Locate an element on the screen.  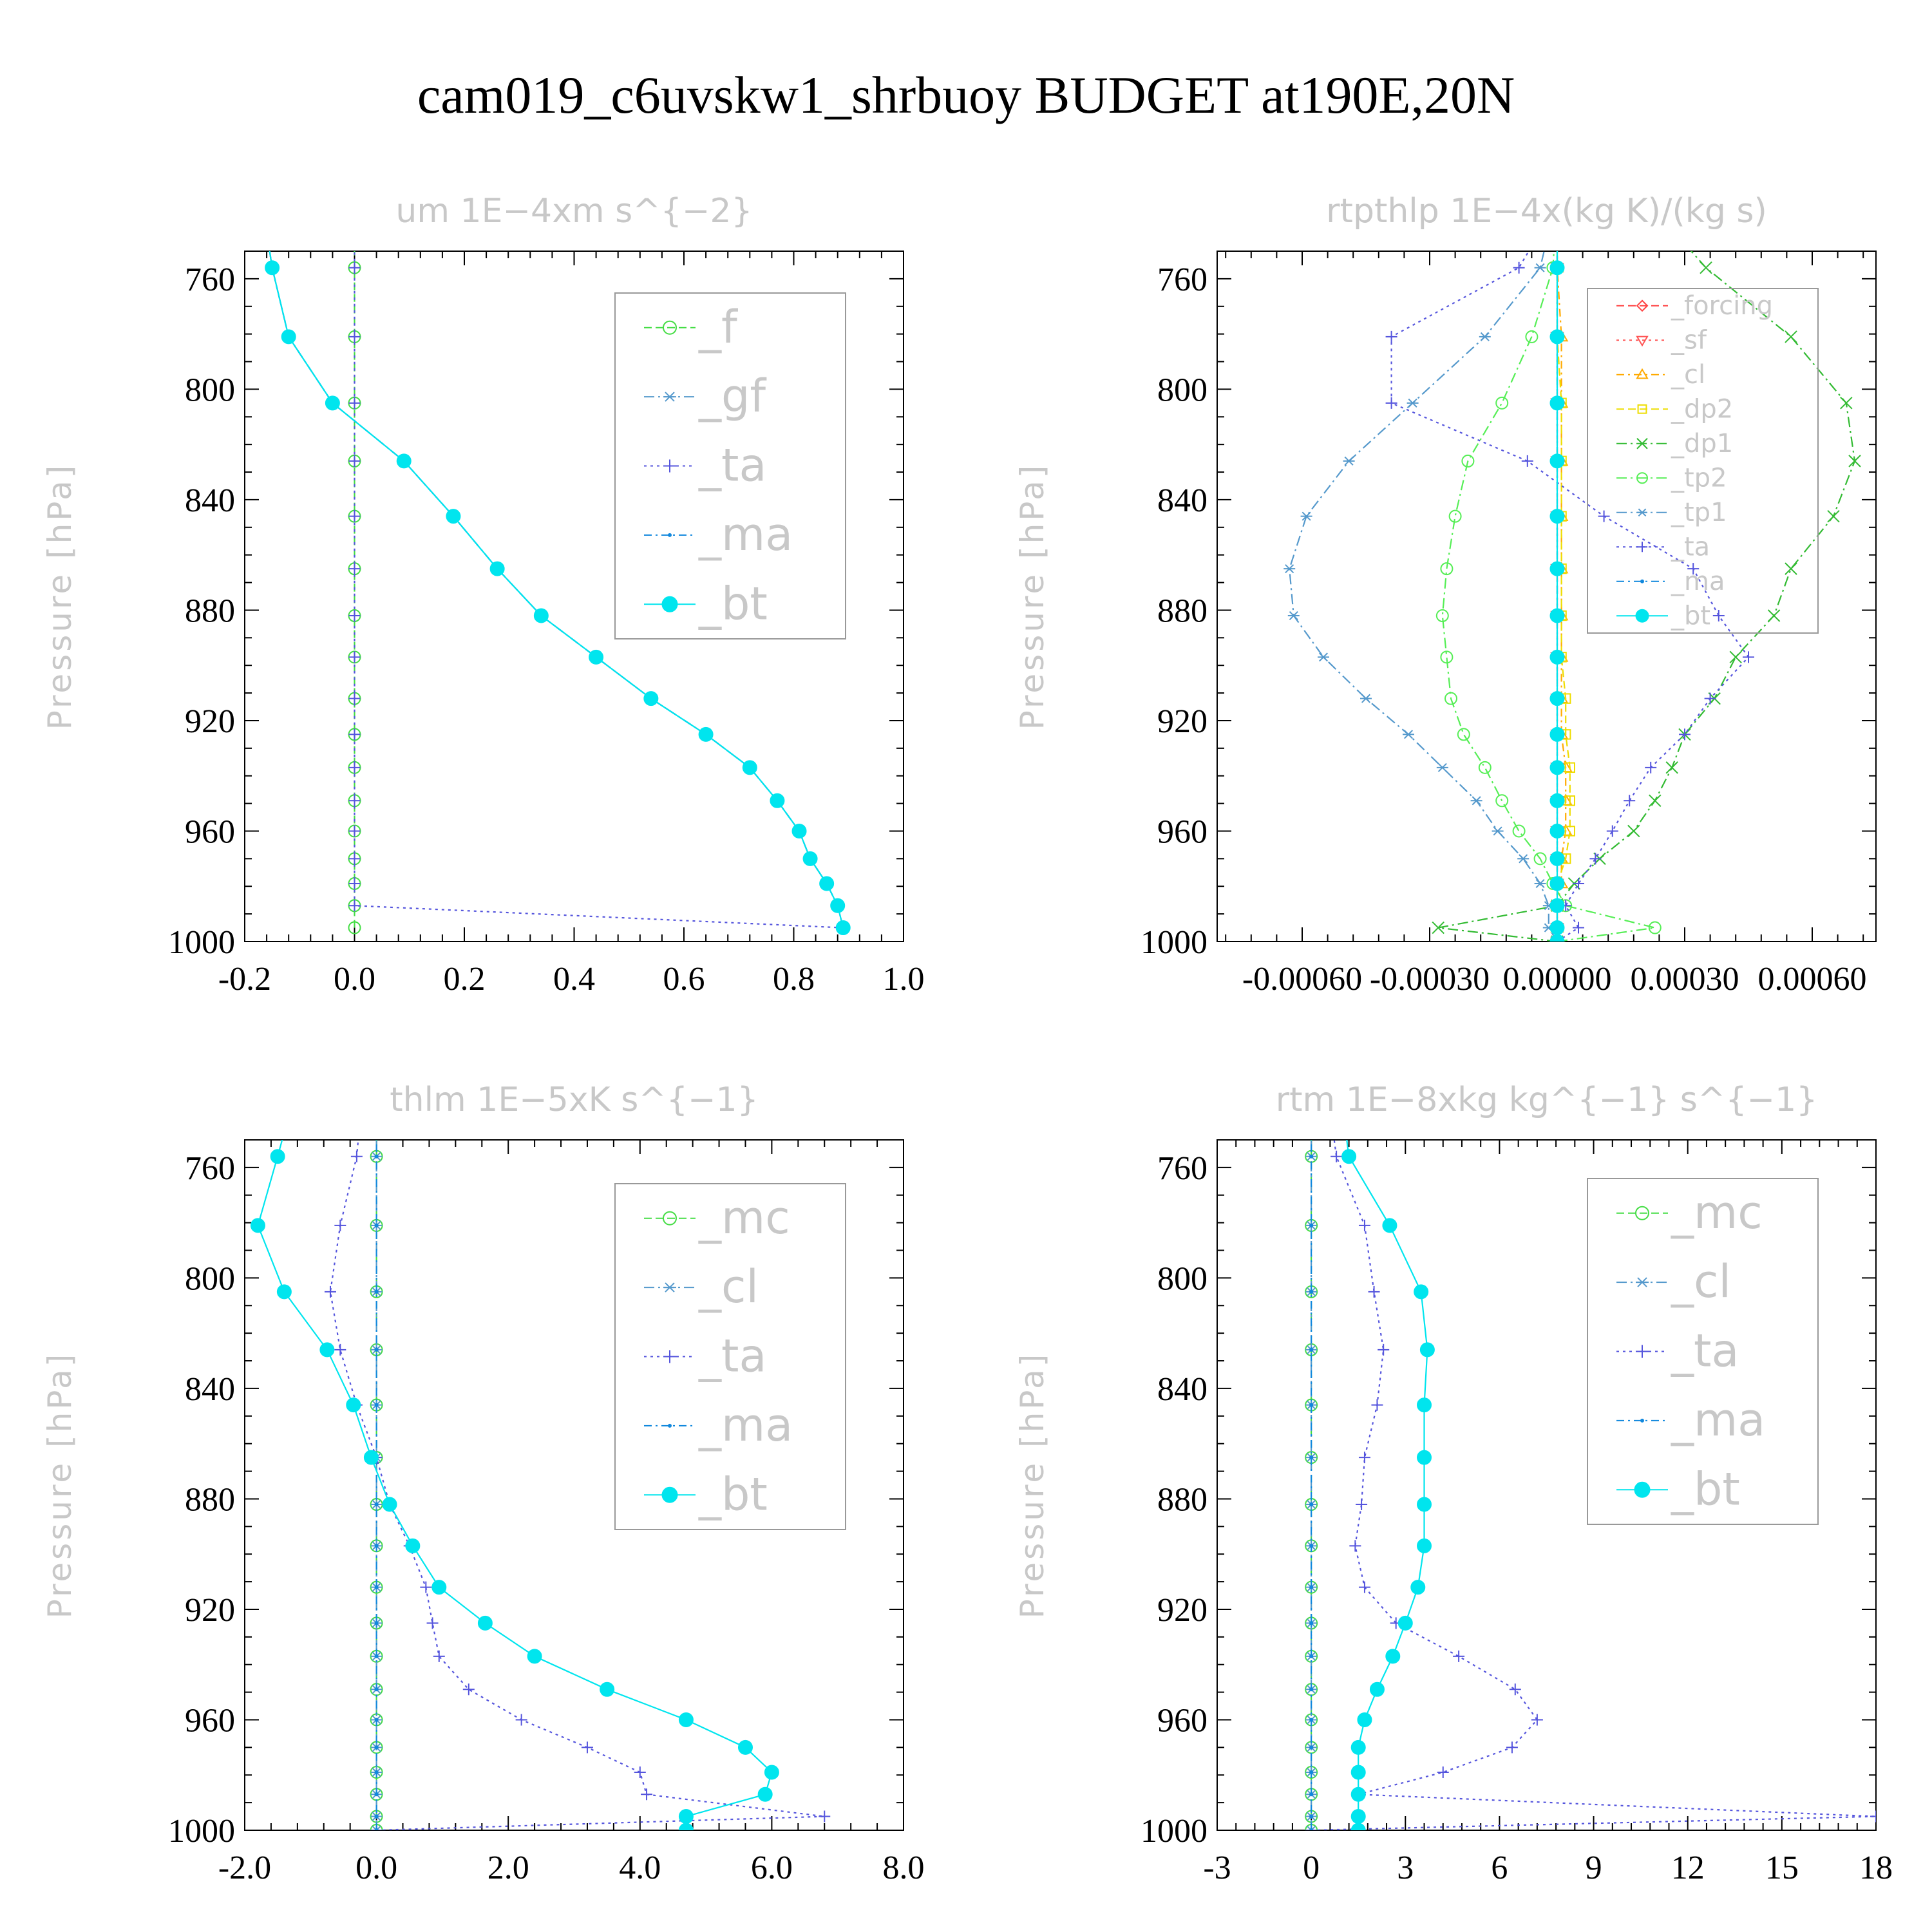
x-tick-label: 18 is located at coordinates (1876, 1868).